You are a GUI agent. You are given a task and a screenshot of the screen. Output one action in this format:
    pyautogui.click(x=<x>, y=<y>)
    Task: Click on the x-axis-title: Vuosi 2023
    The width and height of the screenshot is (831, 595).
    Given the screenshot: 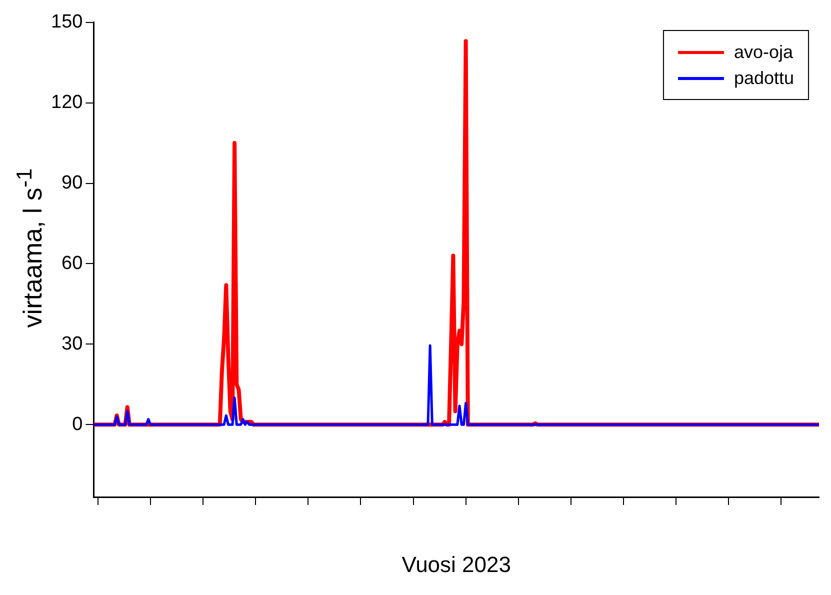 What is the action you would take?
    pyautogui.click(x=456, y=564)
    